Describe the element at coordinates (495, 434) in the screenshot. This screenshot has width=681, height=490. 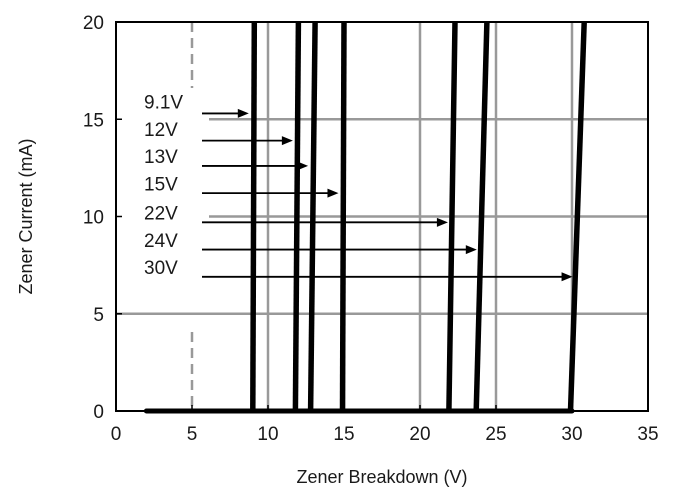
I see `x-tick-label: 25` at that location.